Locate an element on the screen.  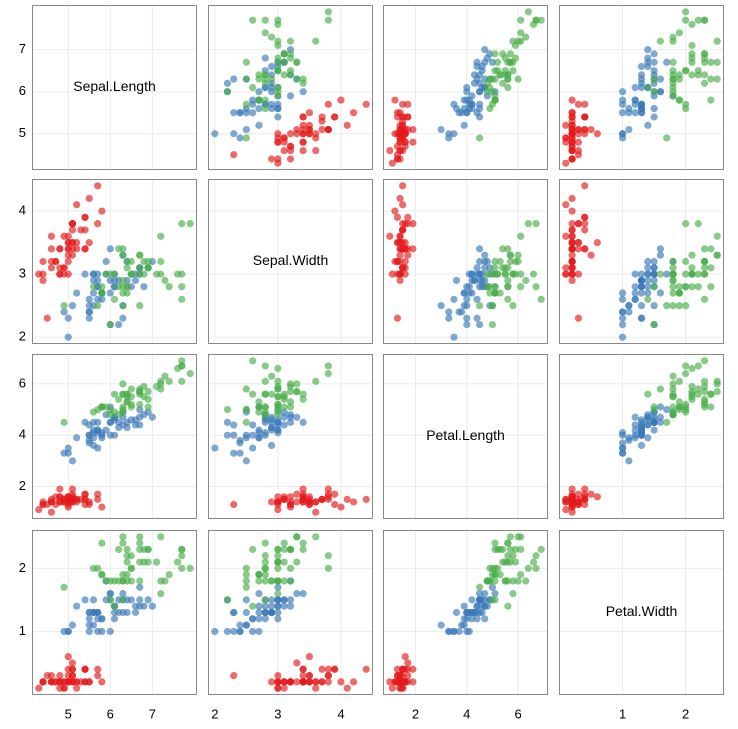
y-tick-label: 7 is located at coordinates (22, 48).